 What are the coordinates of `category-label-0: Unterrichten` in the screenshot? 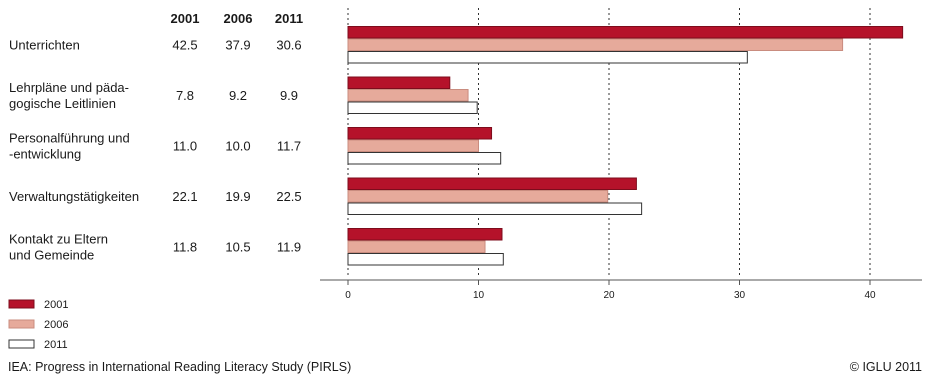 It's located at (44, 44).